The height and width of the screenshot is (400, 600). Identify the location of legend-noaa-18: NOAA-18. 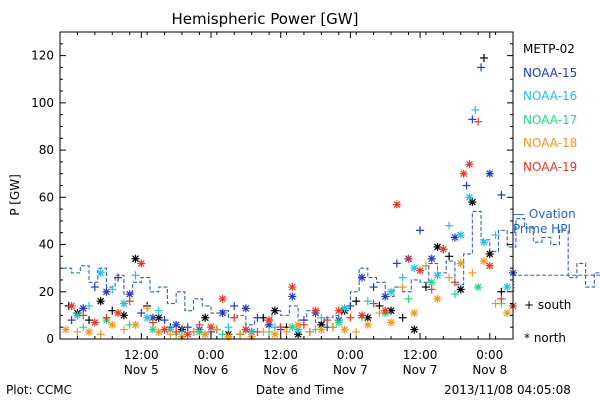
(550, 143).